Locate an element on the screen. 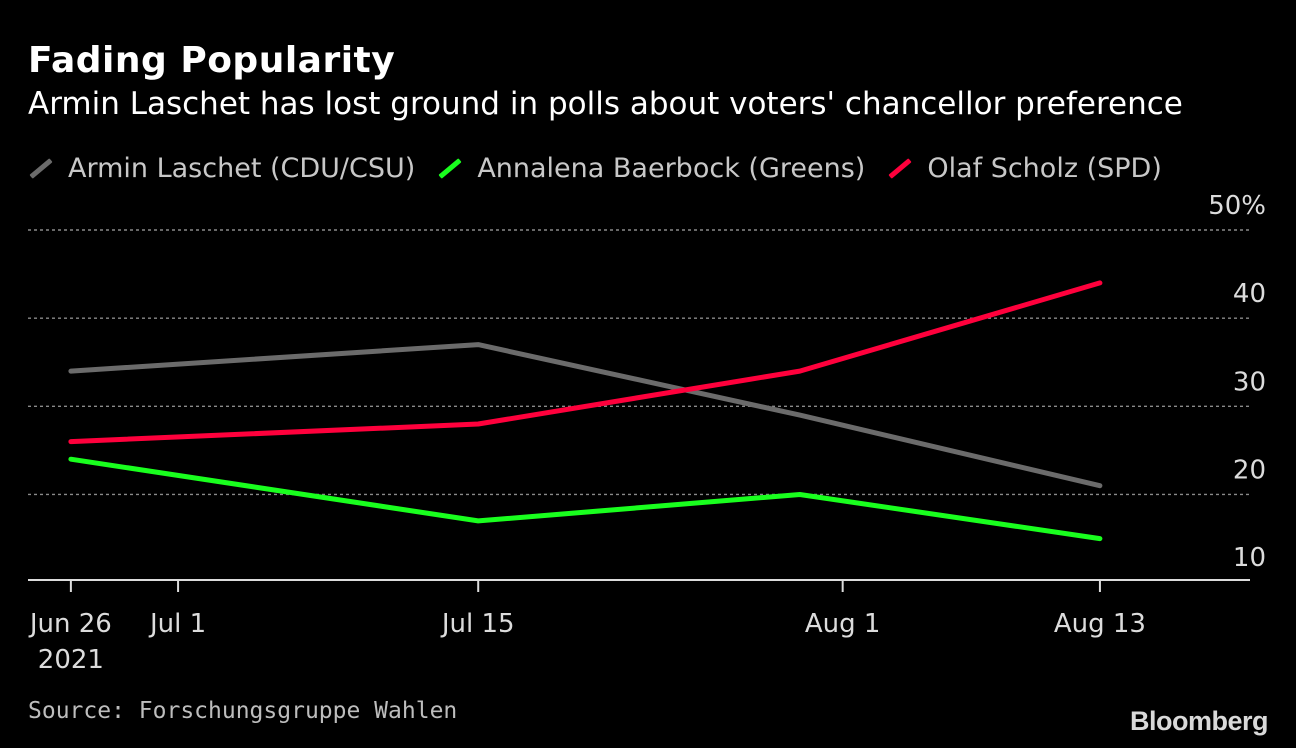 Image resolution: width=1296 pixels, height=748 pixels. y-tick-label-40: 40 is located at coordinates (1249, 294).